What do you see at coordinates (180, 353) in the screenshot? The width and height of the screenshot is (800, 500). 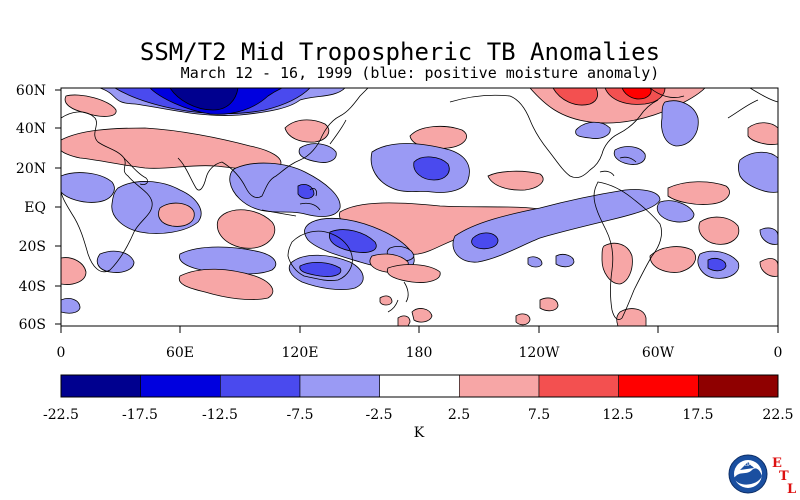 I see `lon-label: 60E` at bounding box center [180, 353].